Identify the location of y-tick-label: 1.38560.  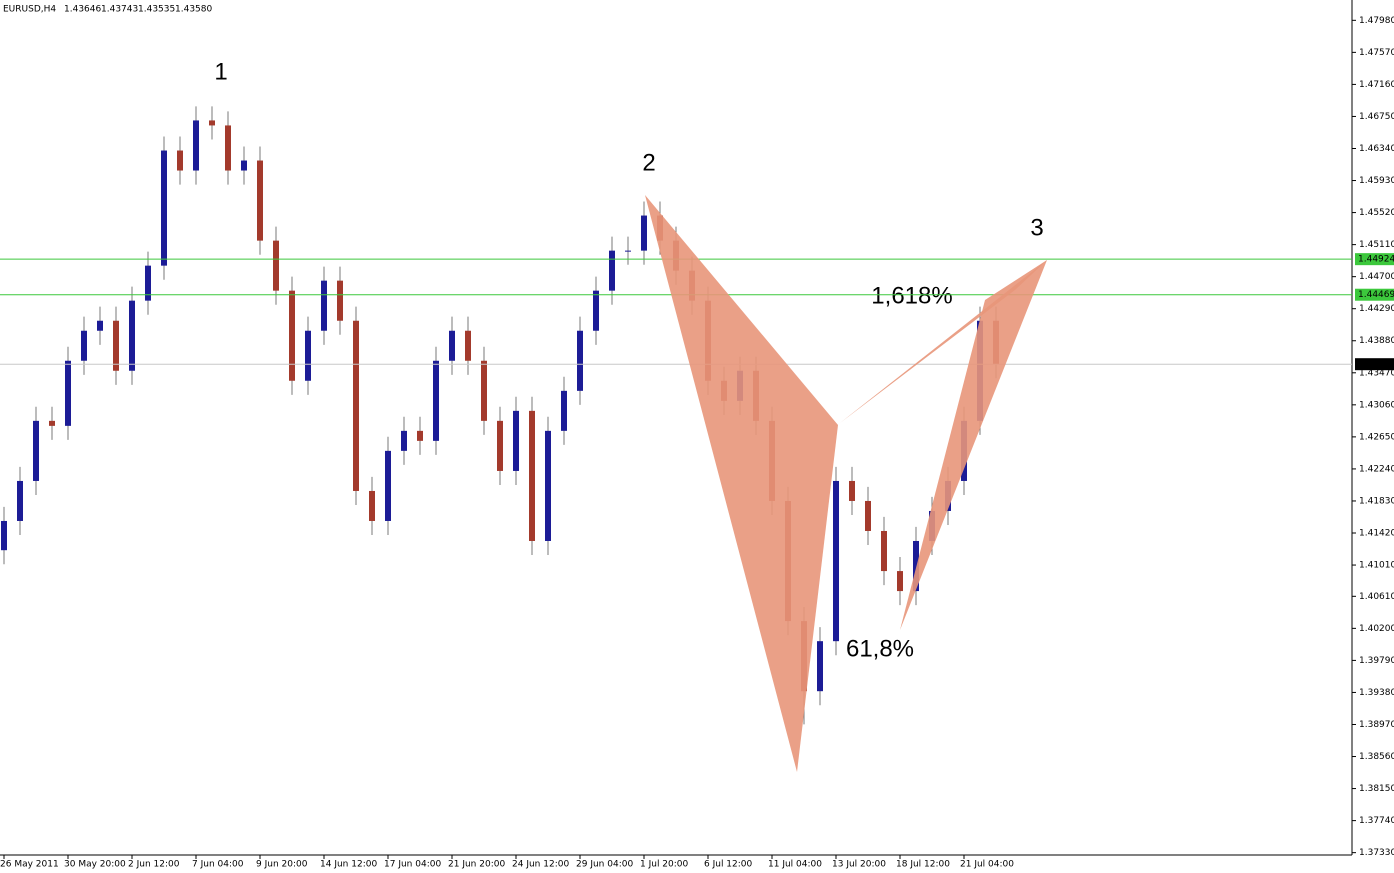
(1376, 757).